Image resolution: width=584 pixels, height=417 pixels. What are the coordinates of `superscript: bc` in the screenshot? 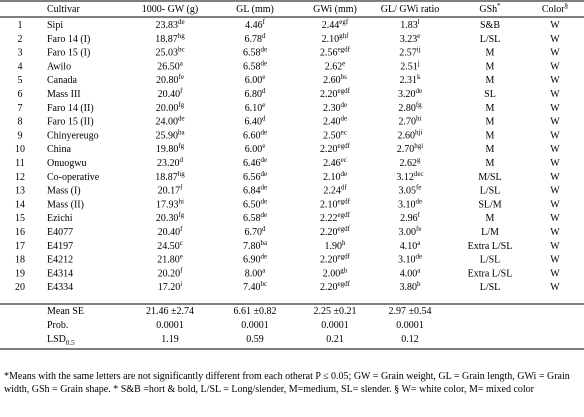 It's located at (263, 284).